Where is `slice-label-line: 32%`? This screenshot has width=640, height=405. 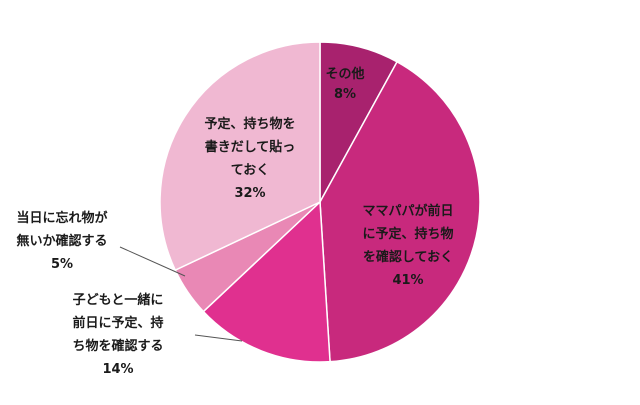
slice-label-line: 32% is located at coordinates (249, 193).